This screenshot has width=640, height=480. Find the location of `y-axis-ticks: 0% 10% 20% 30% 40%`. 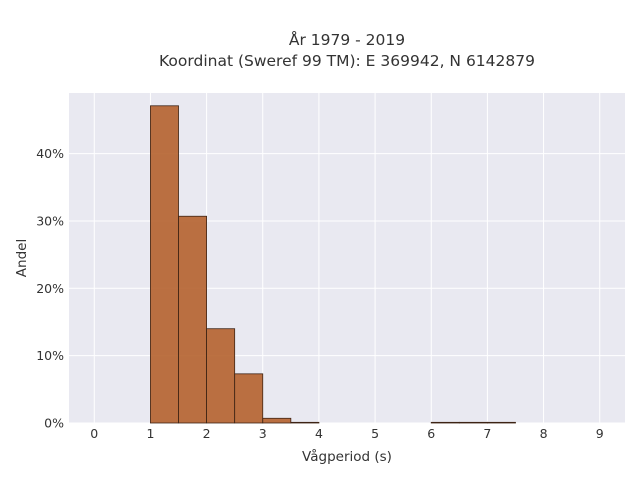

y-axis-ticks: 0% 10% 20% 30% 40% is located at coordinates (50, 288).